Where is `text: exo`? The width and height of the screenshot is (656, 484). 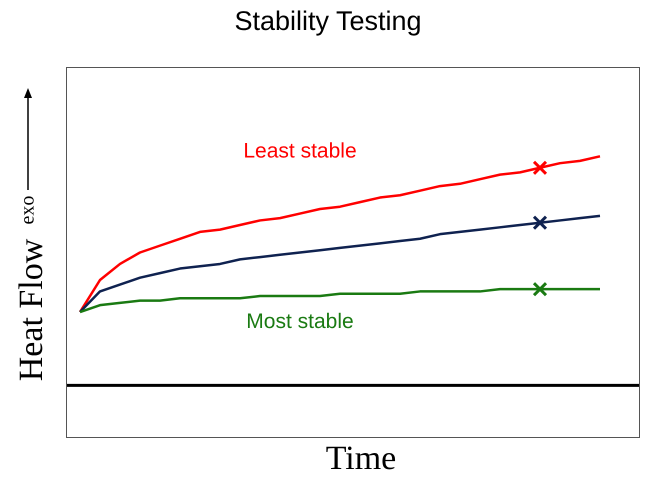
text: exo is located at coordinates (28, 210).